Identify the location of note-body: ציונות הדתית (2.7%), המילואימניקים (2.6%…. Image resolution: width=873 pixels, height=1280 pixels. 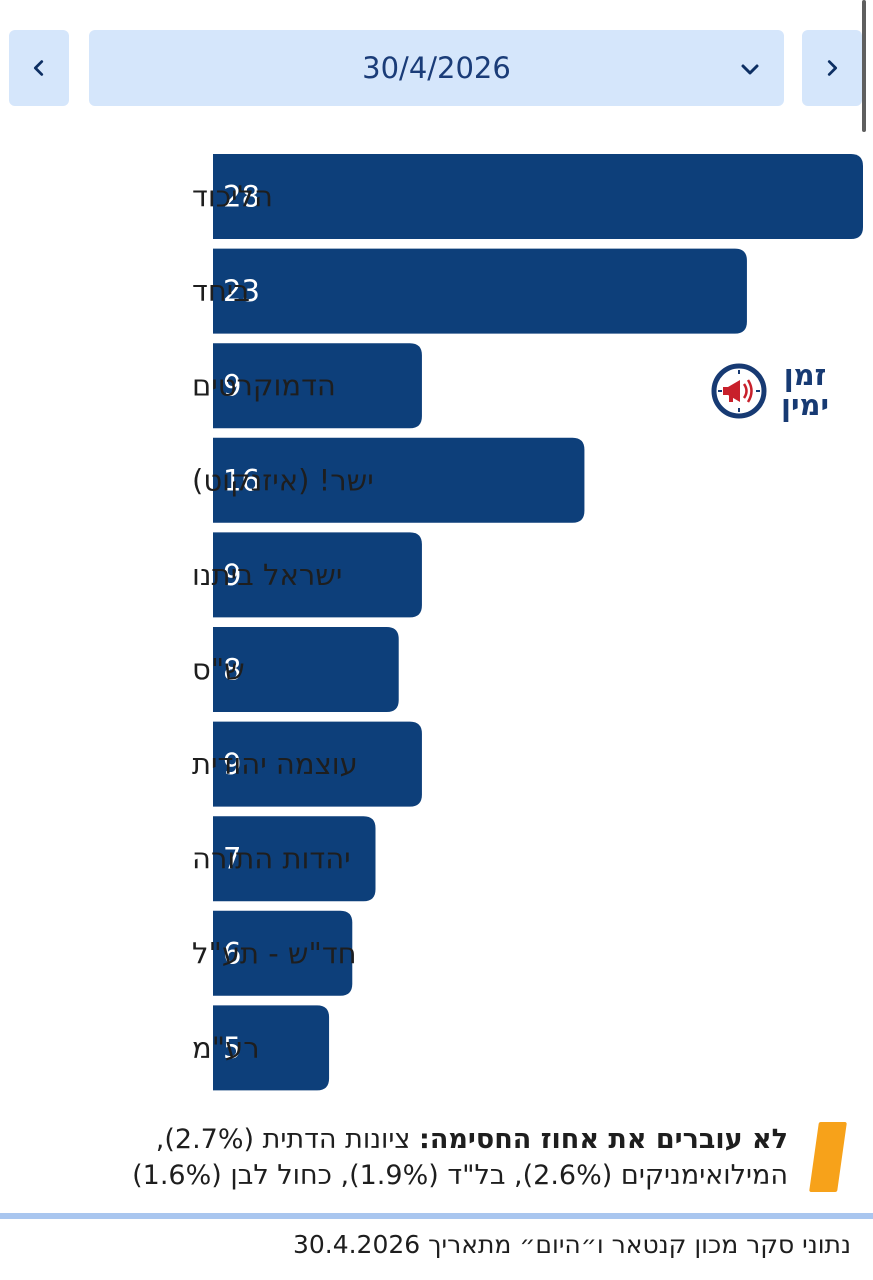
(460, 1157).